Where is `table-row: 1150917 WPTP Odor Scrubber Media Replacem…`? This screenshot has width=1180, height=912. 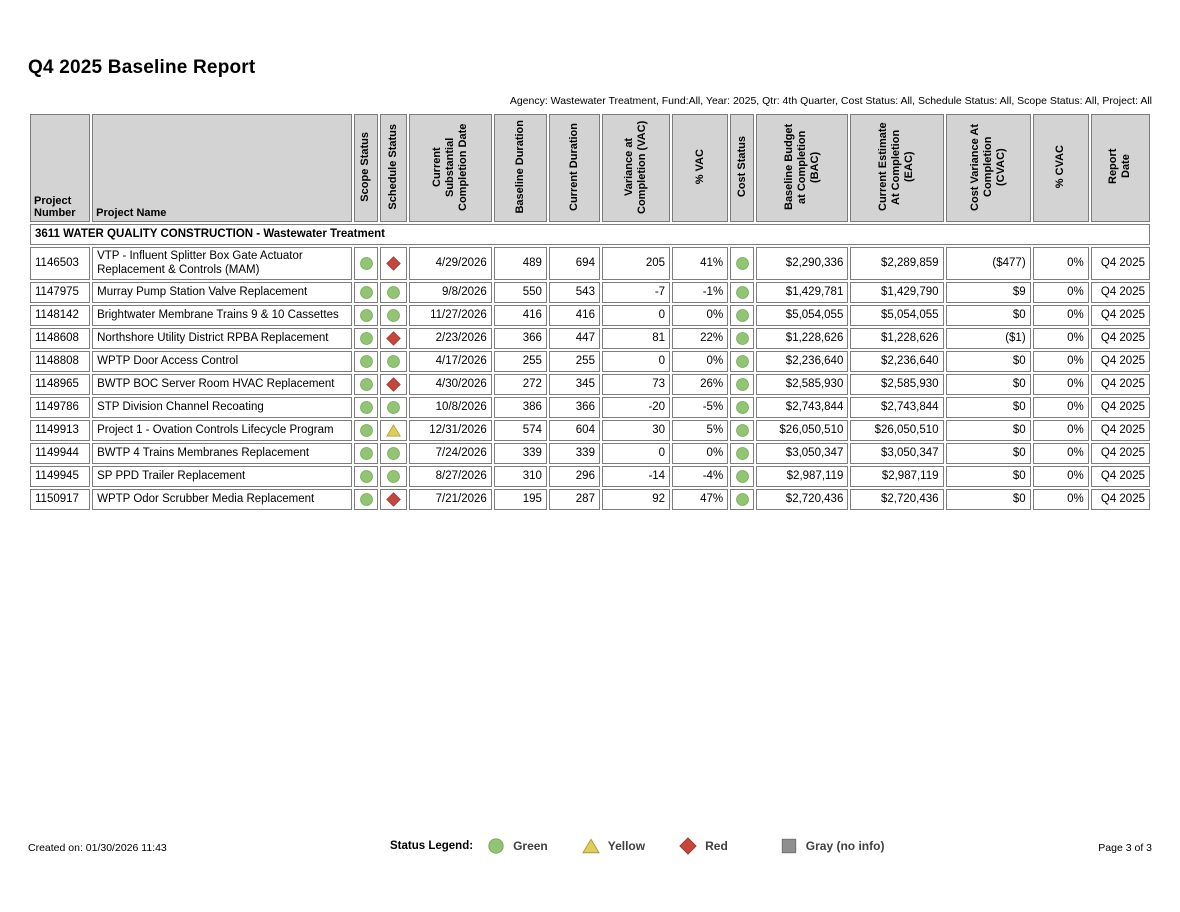
table-row: 1150917 WPTP Odor Scrubber Media Replacem… is located at coordinates (590, 499).